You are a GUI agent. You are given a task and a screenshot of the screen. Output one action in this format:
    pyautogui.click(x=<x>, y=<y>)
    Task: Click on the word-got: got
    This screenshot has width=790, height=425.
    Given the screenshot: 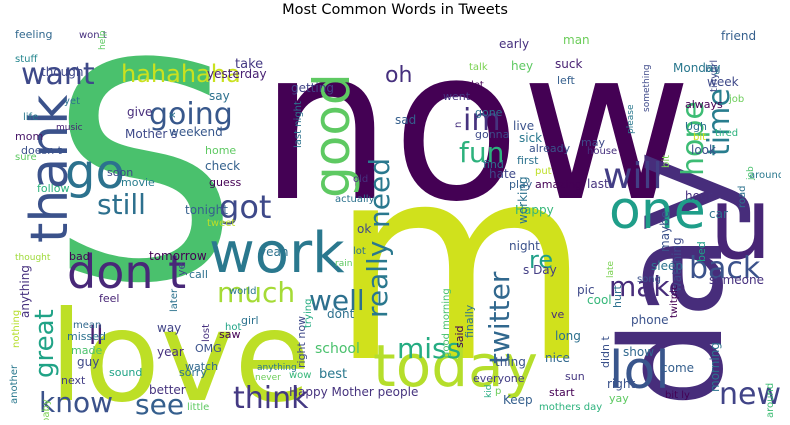 What is the action you would take?
    pyautogui.click(x=245, y=207)
    